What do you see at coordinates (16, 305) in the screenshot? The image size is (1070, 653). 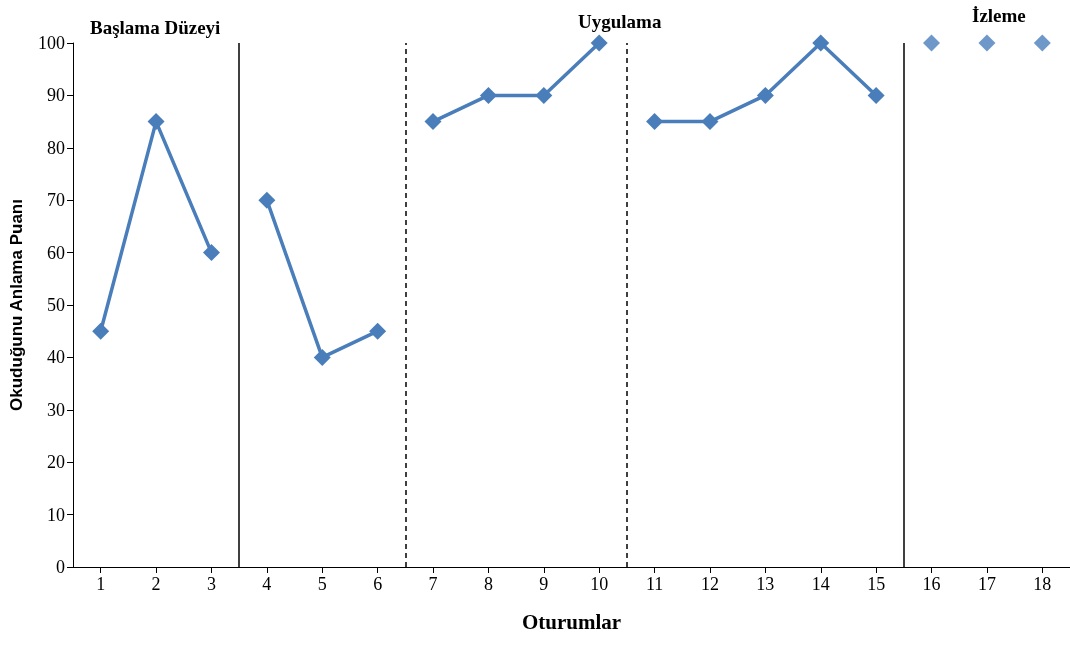 I see `y-axis-title: Okuduğunu Anlama Puanı` at bounding box center [16, 305].